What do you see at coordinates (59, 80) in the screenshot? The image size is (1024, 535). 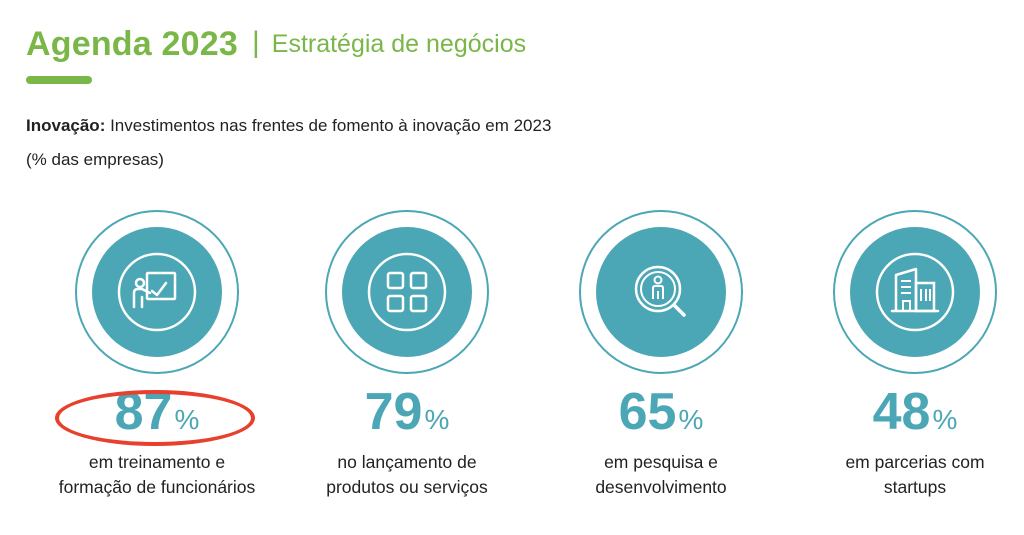 I see `accent-bar` at bounding box center [59, 80].